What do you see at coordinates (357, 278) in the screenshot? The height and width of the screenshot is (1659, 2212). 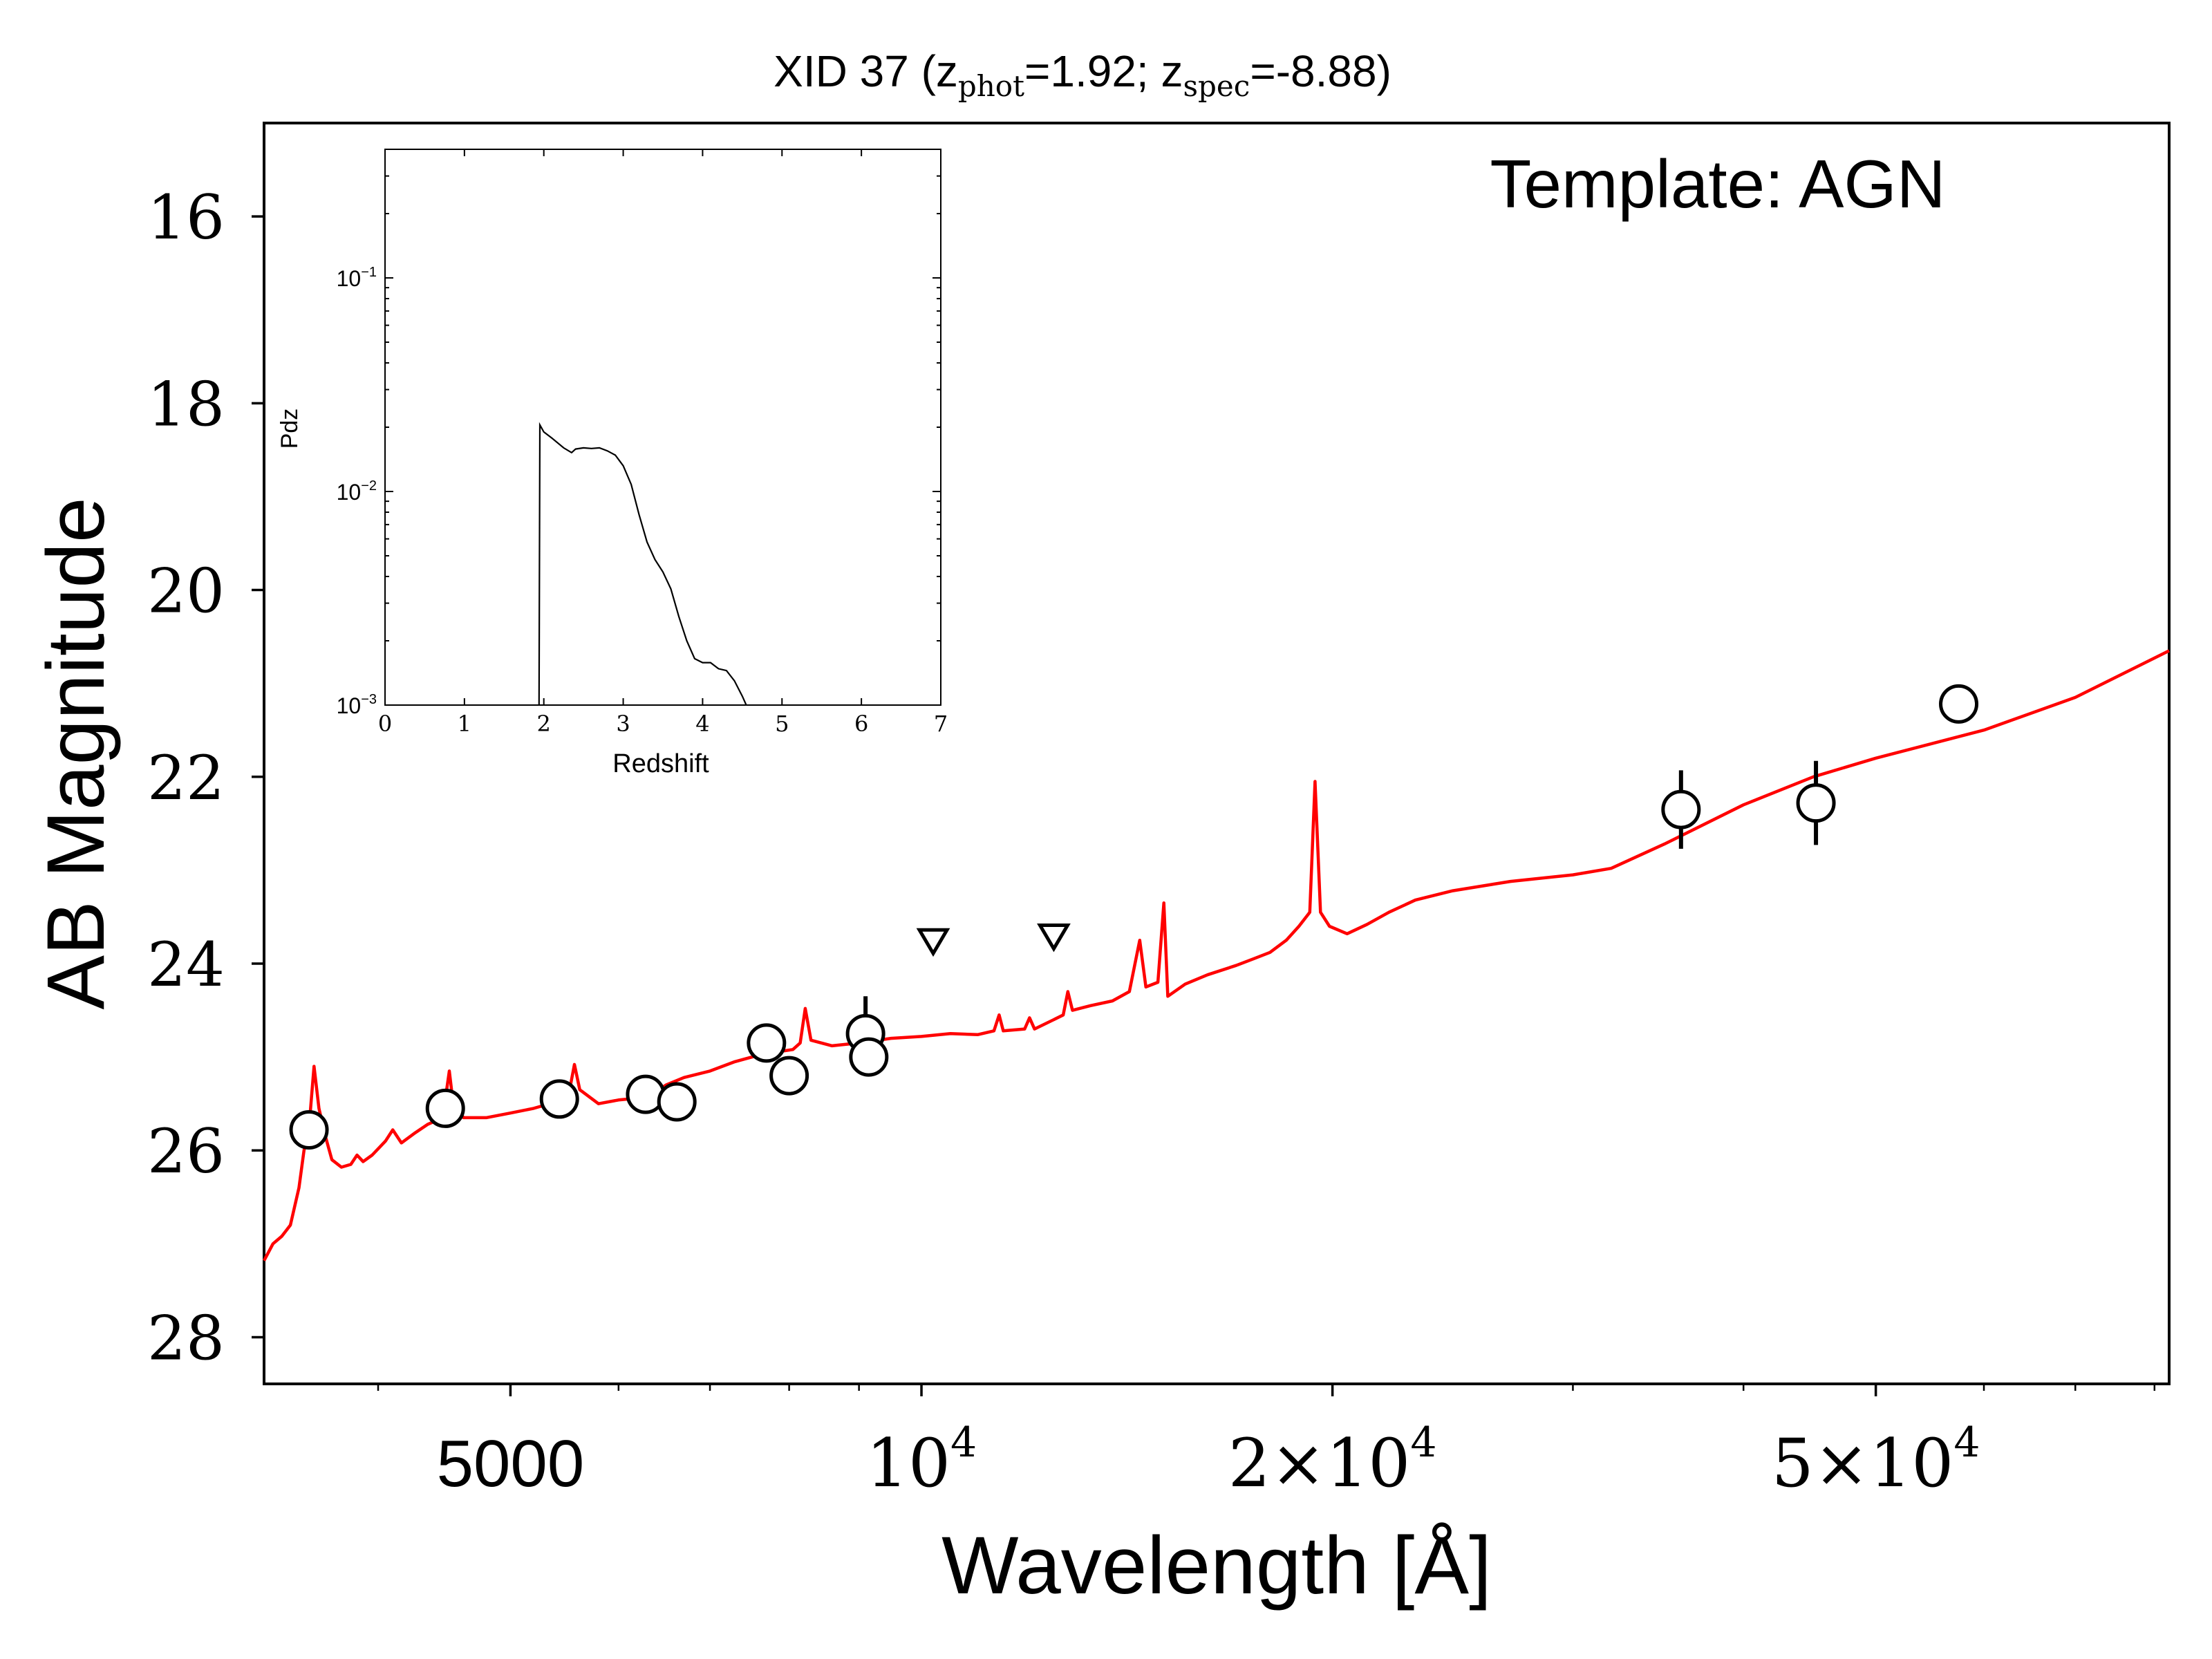 I see `inset-y-tick-label: 10⁻¹` at bounding box center [357, 278].